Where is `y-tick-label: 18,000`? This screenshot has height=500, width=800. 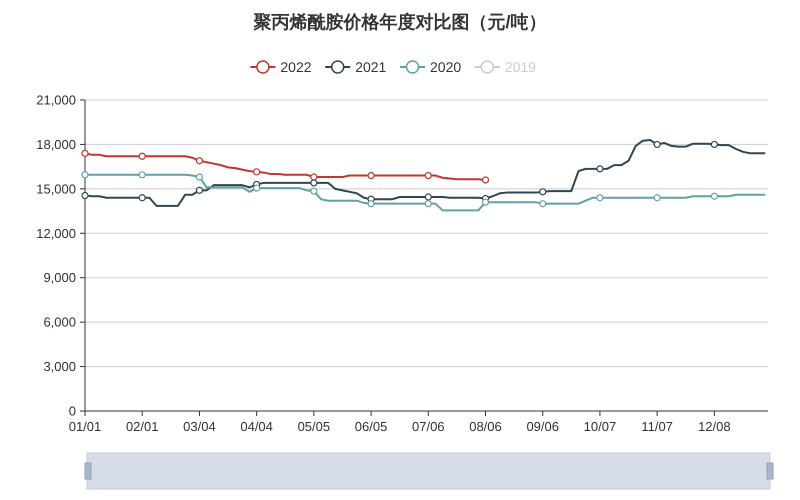
y-tick-label: 18,000 is located at coordinates (56, 144).